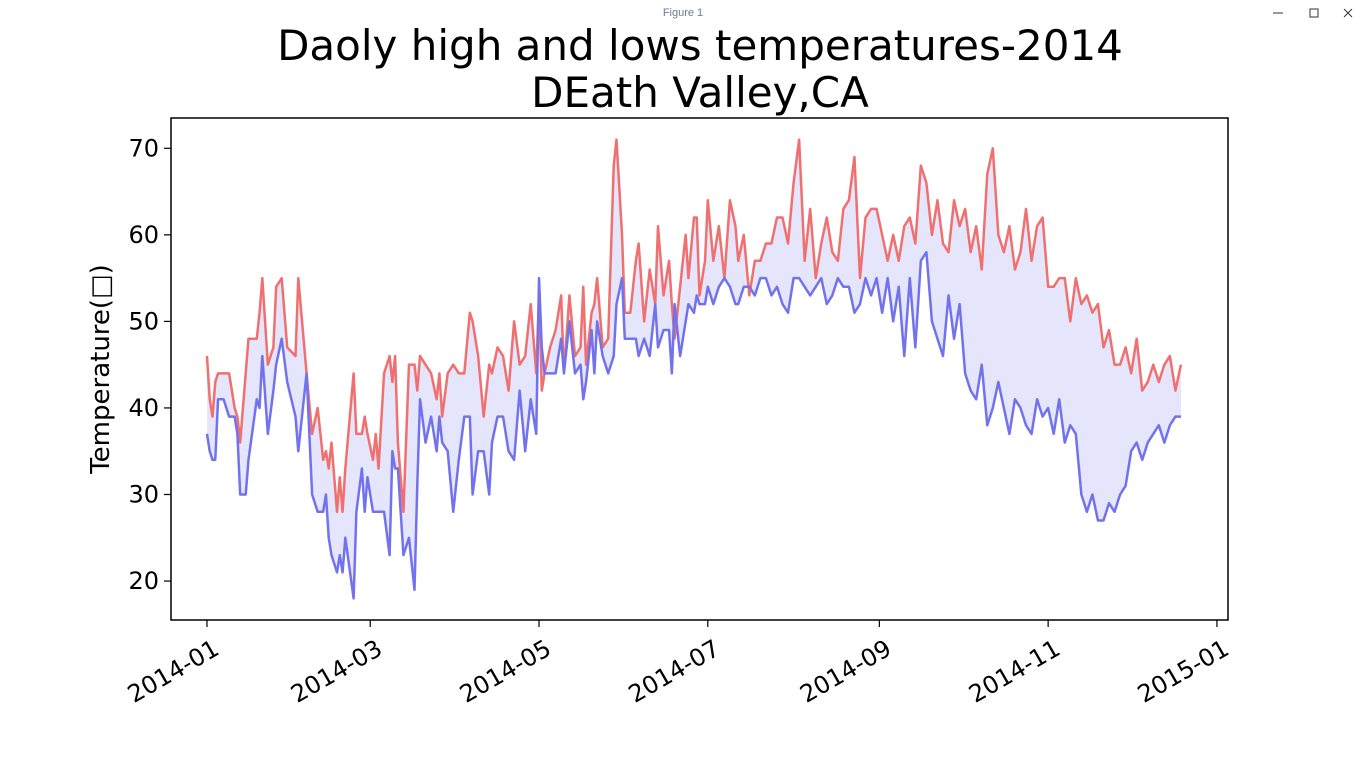 This screenshot has height=768, width=1366. What do you see at coordinates (1014, 671) in the screenshot?
I see `x-tick-label: 2014-11` at bounding box center [1014, 671].